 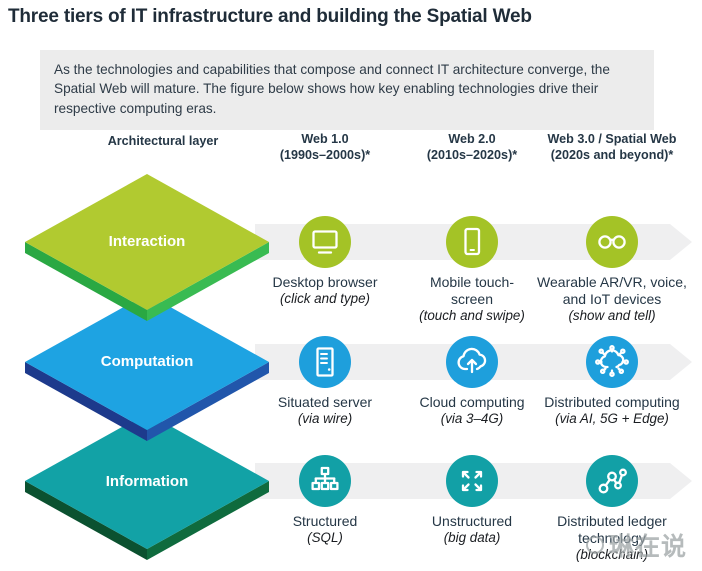 I want to click on column-header-architectural-layer: Architectural layer, so click(x=163, y=141).